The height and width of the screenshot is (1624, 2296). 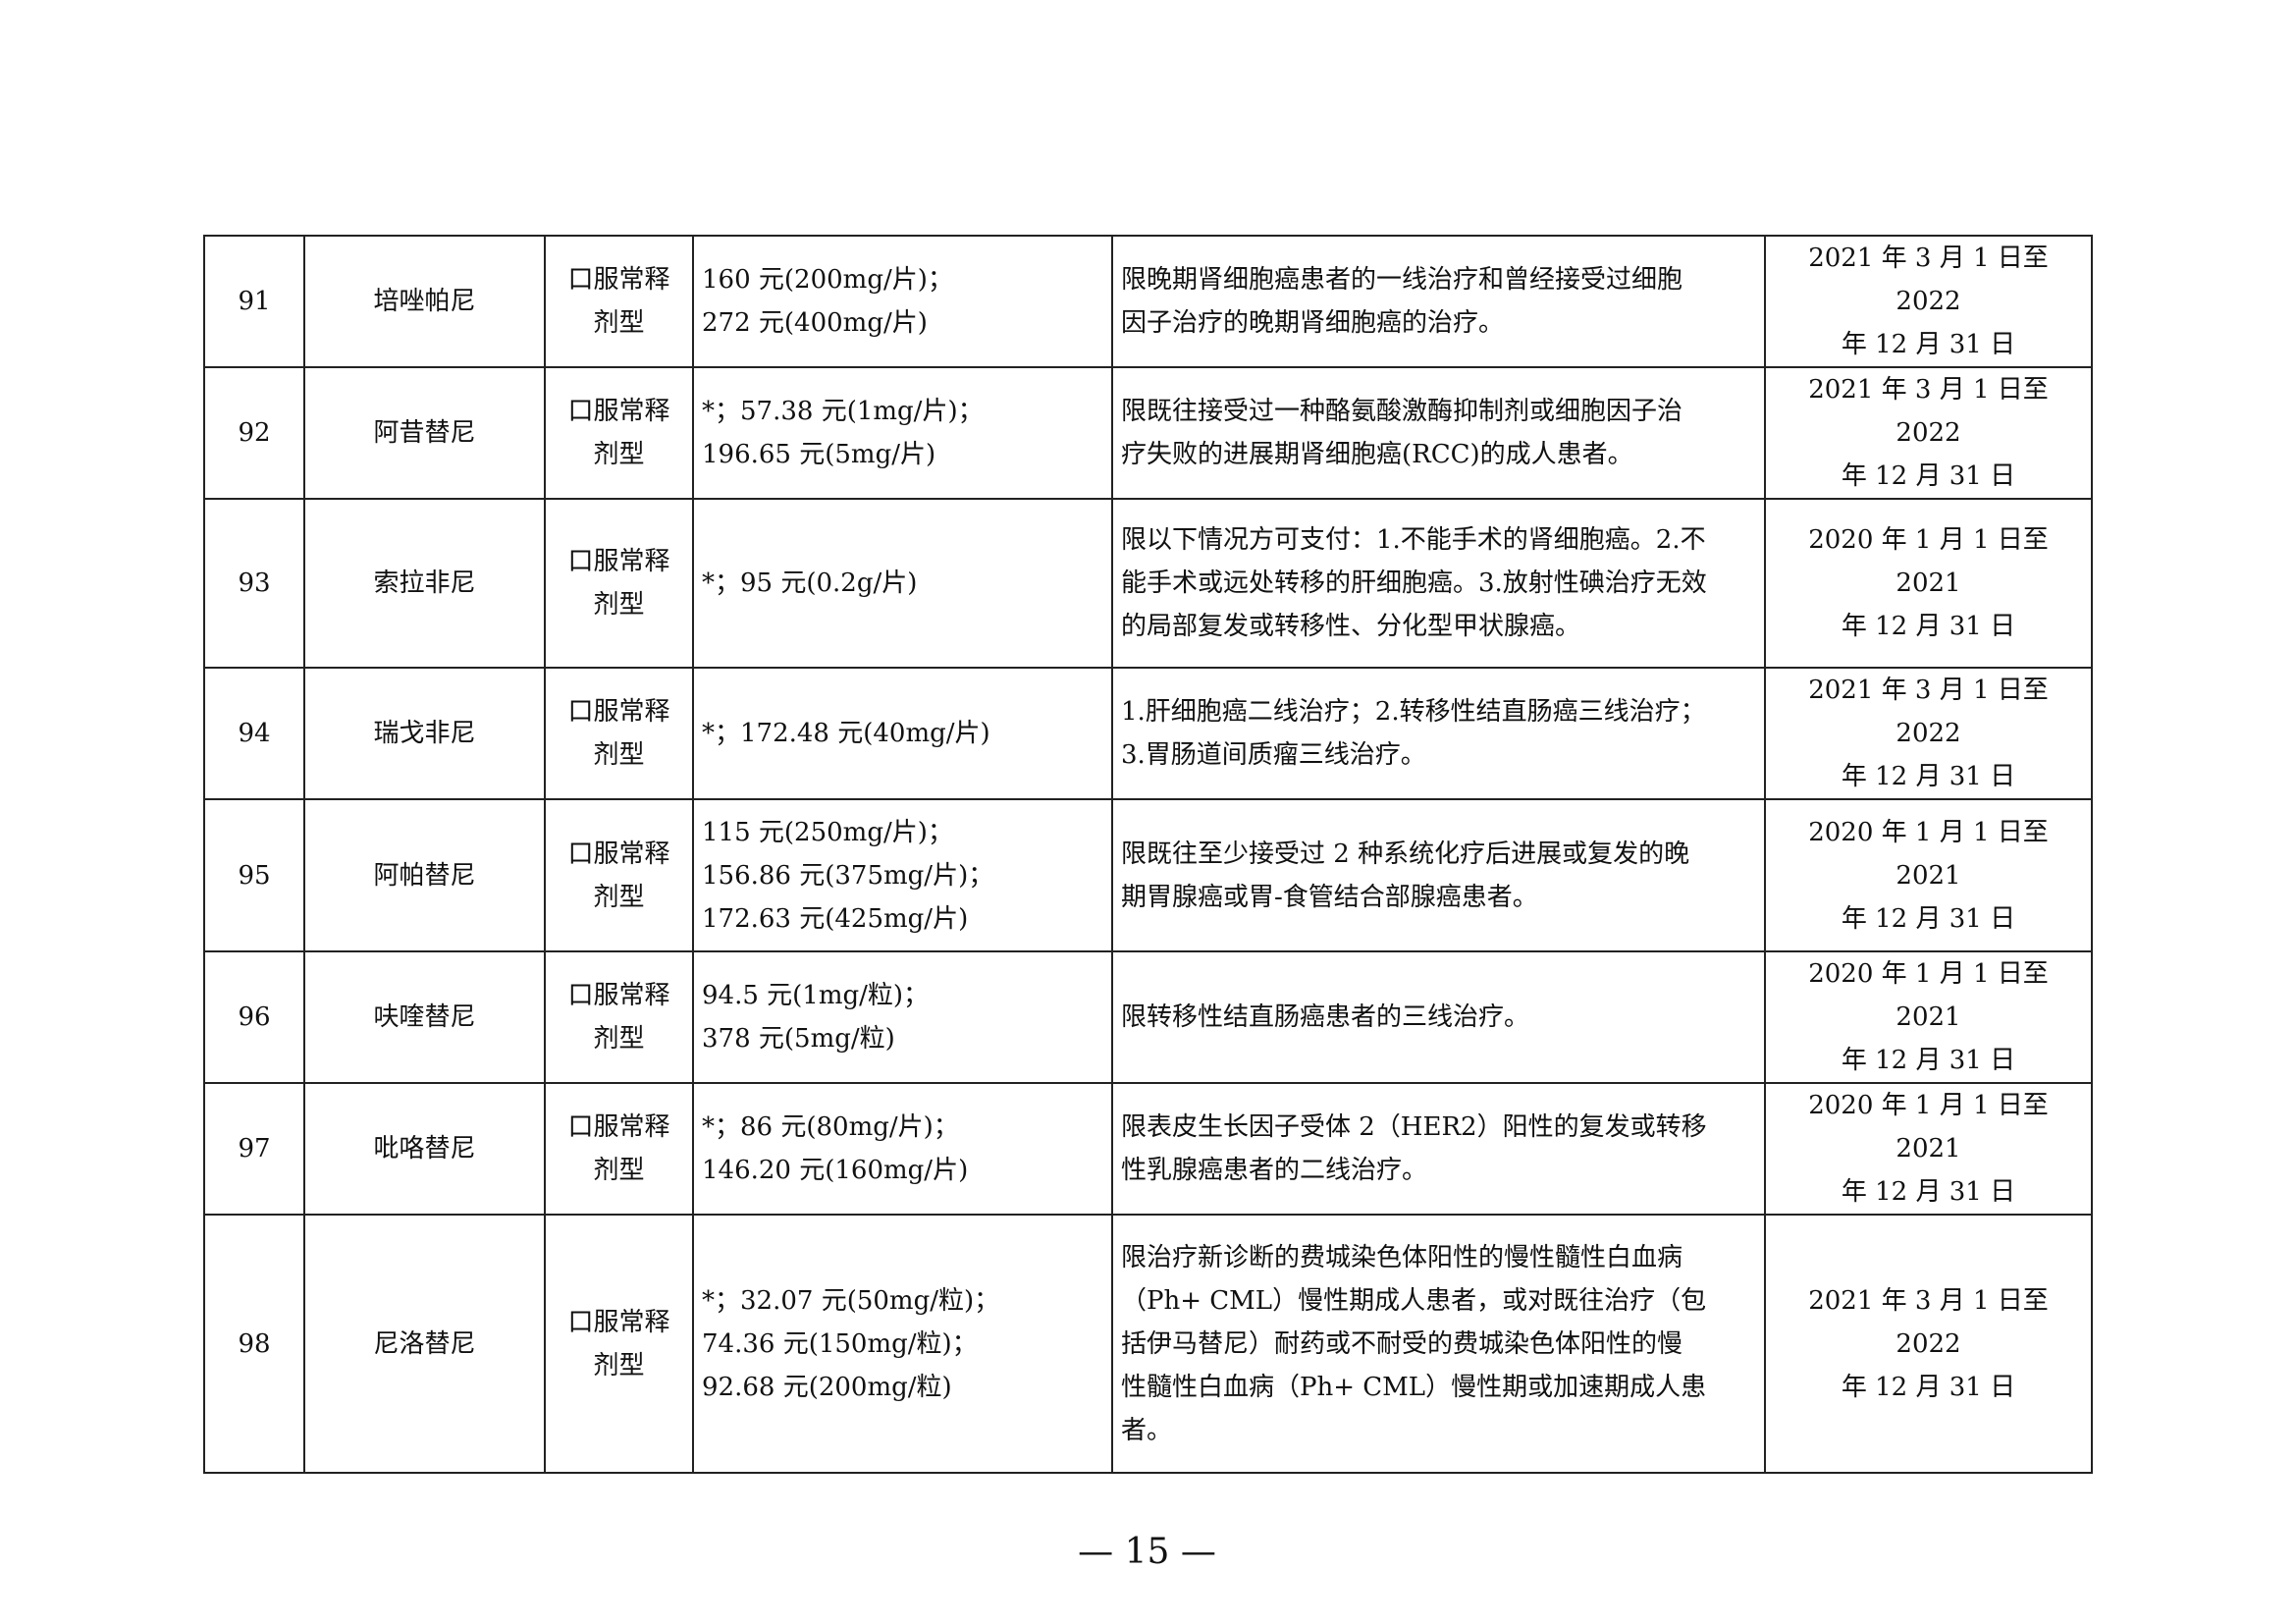 What do you see at coordinates (425, 1344) in the screenshot?
I see `drug-name-cell: 尼洛替尼` at bounding box center [425, 1344].